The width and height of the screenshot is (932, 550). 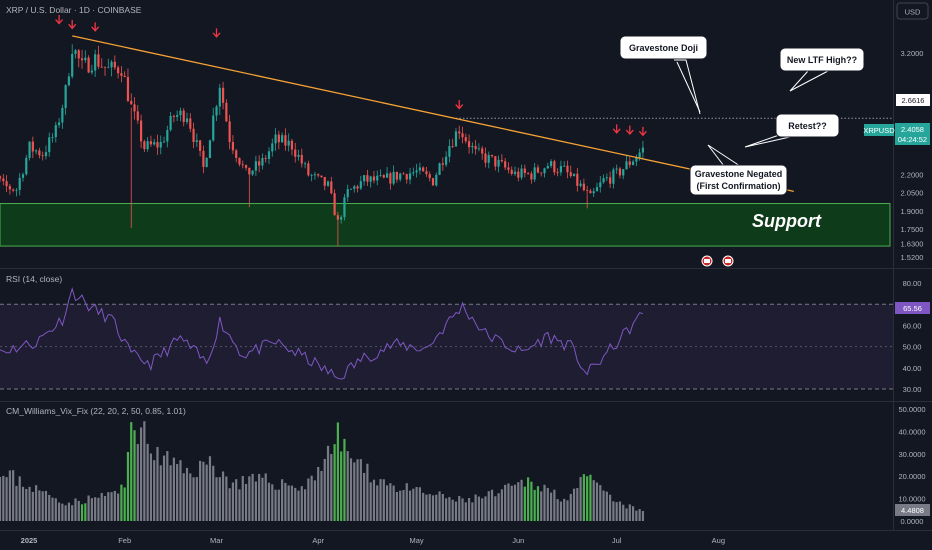 I want to click on price-tick-label: 1.7500, so click(x=912, y=229).